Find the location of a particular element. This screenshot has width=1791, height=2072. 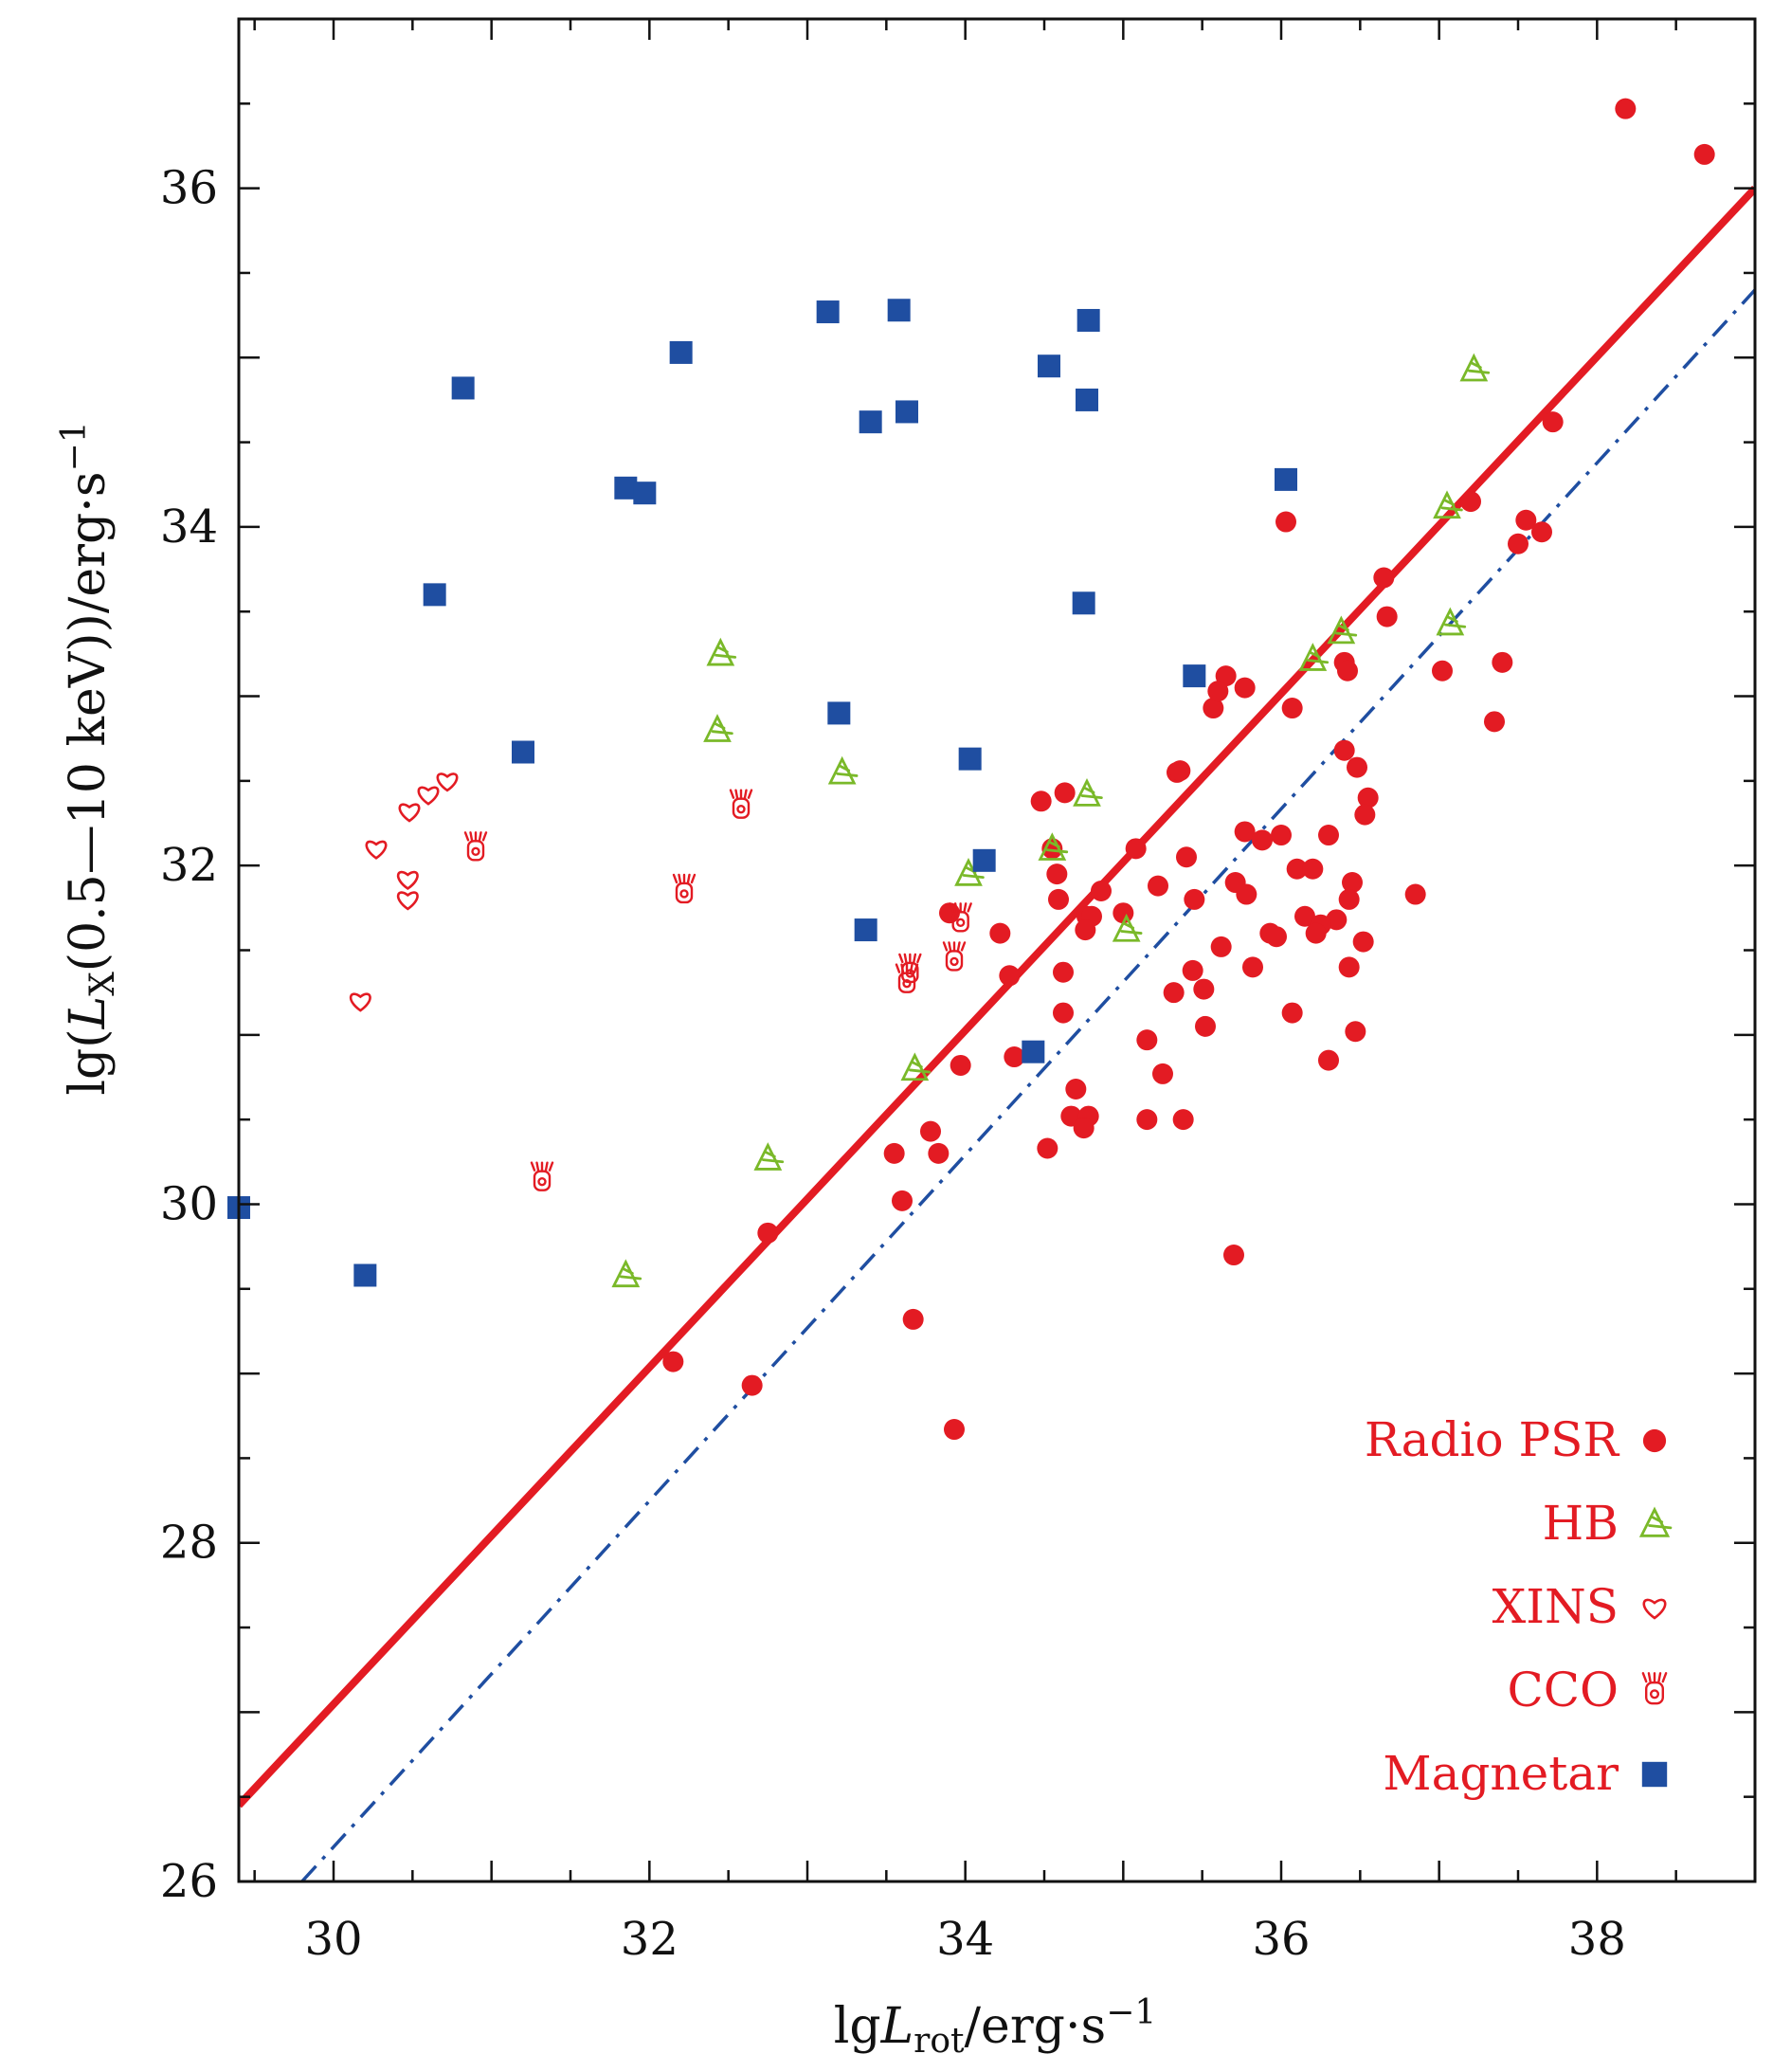

legend-label: XINS is located at coordinates (1555, 1606).